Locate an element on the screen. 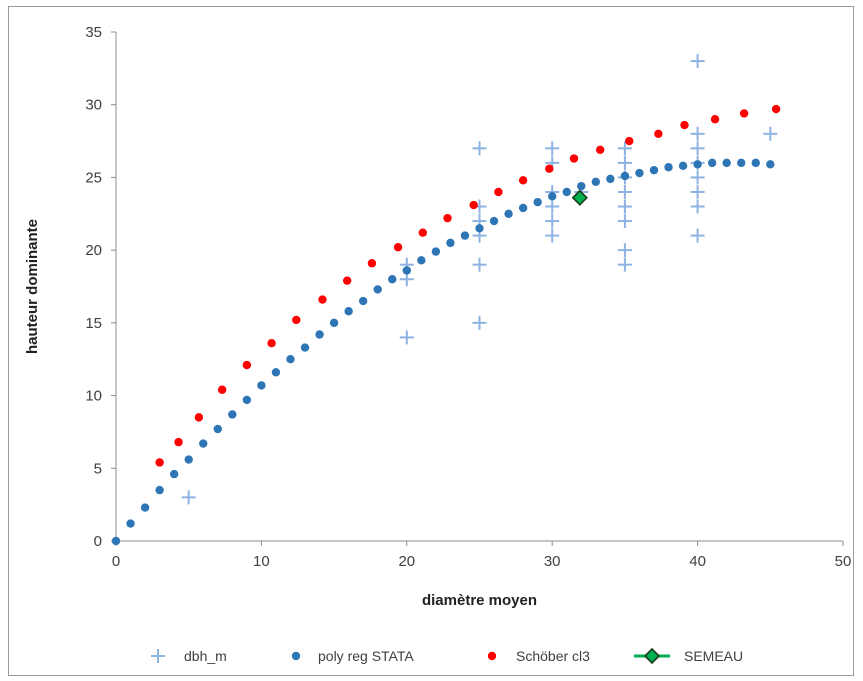 The width and height of the screenshot is (863, 681). x-tick-label: 0 is located at coordinates (116, 561).